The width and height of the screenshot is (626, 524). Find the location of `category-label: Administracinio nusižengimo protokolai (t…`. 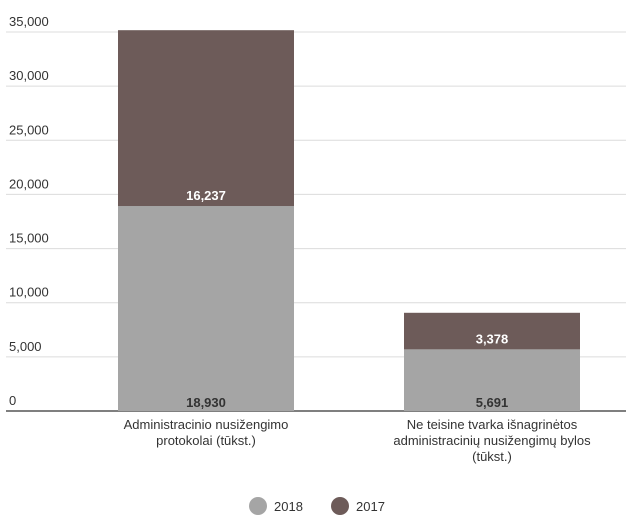

category-label: Administracinio nusižengimo protokolai (t… is located at coordinates (206, 432).